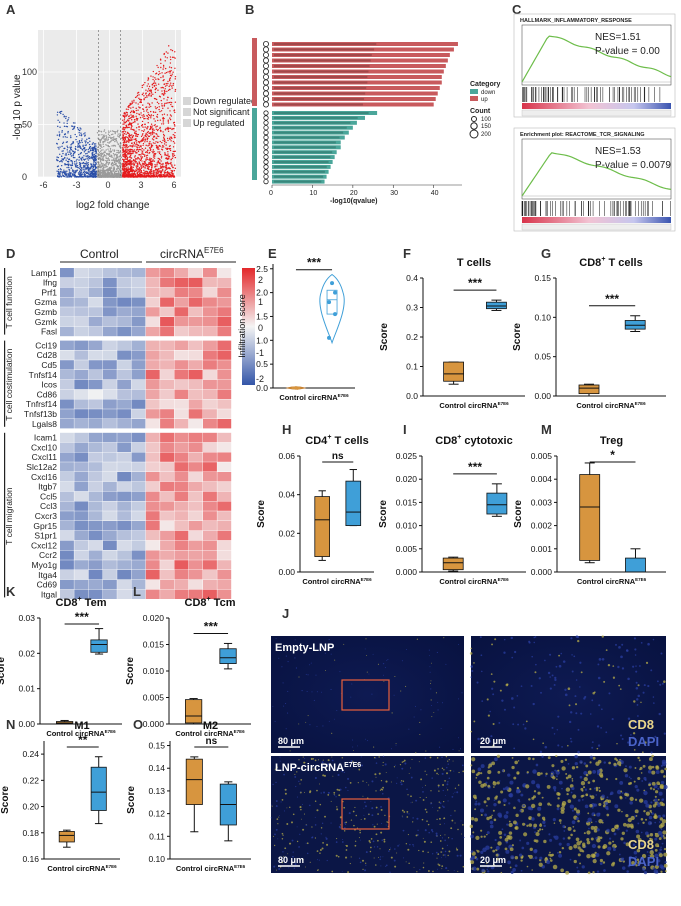 The image size is (681, 906). I want to click on boxplot-ytick: 0.02, so click(26, 653).